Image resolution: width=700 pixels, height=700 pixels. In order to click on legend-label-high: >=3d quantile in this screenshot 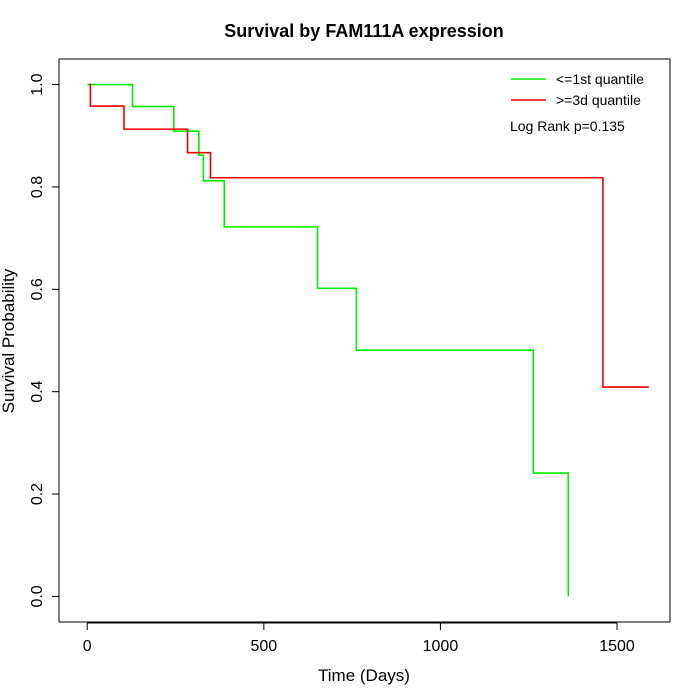, I will do `click(598, 100)`.